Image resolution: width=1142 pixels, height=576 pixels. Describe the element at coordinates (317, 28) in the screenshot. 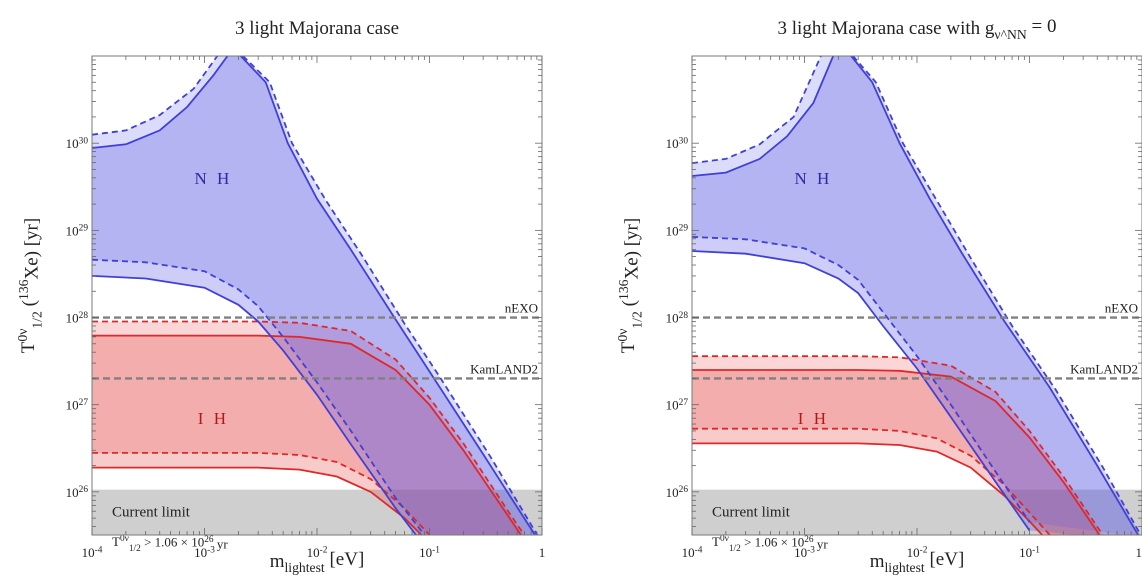

I see `chart-title: 3 light Majorana case` at that location.